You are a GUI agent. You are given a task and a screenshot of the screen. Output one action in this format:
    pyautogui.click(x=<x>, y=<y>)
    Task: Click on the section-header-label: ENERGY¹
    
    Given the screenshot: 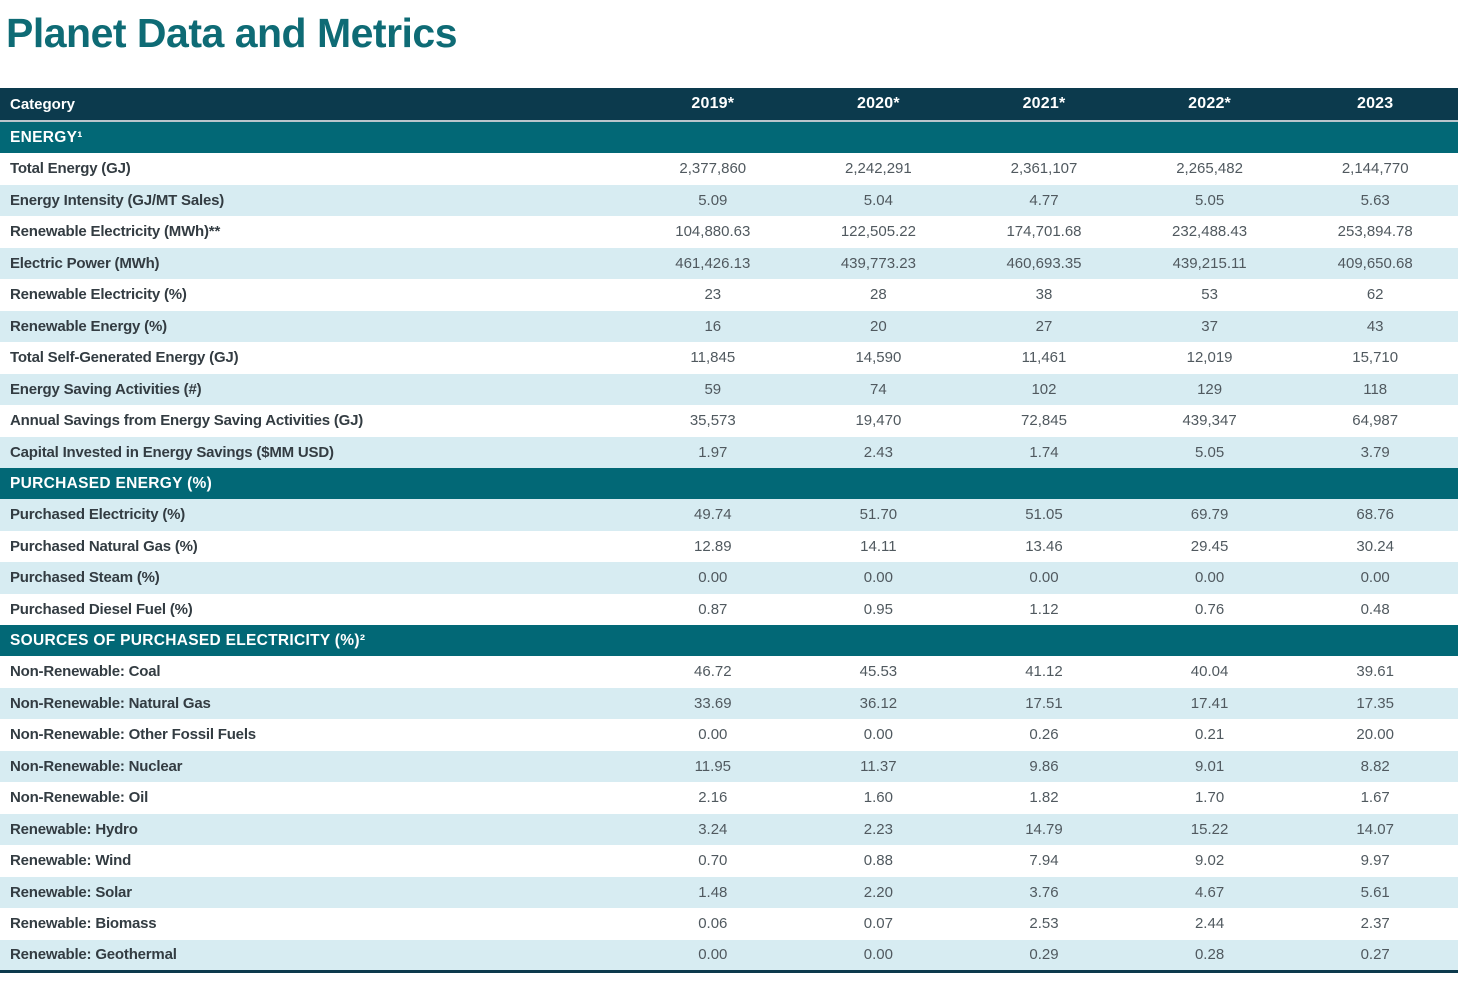 What is the action you would take?
    pyautogui.click(x=729, y=137)
    